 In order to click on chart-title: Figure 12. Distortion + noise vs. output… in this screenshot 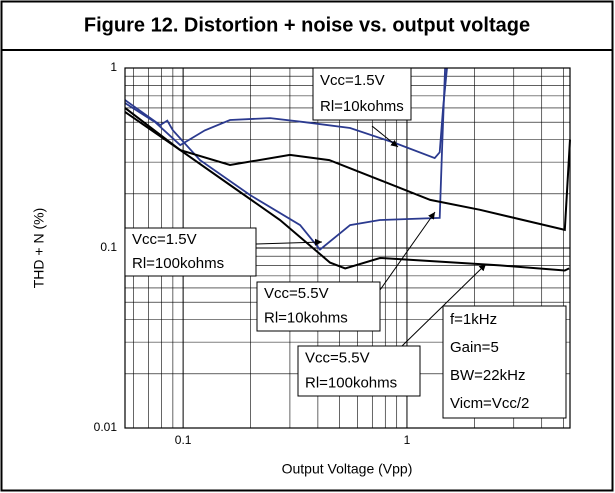, I will do `click(307, 25)`.